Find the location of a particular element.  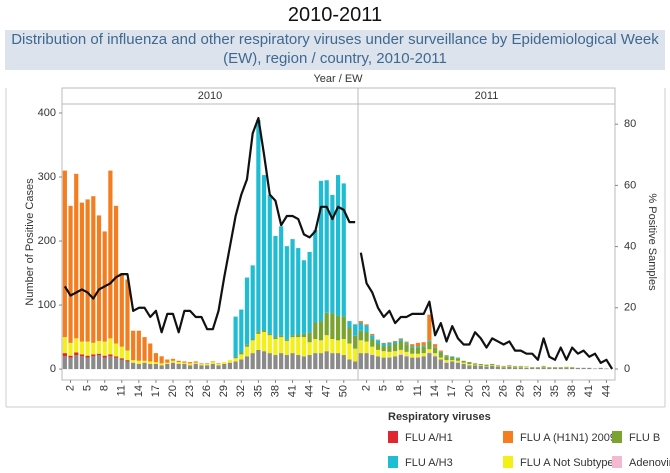

x-tick-label: 5 is located at coordinates (88, 388).